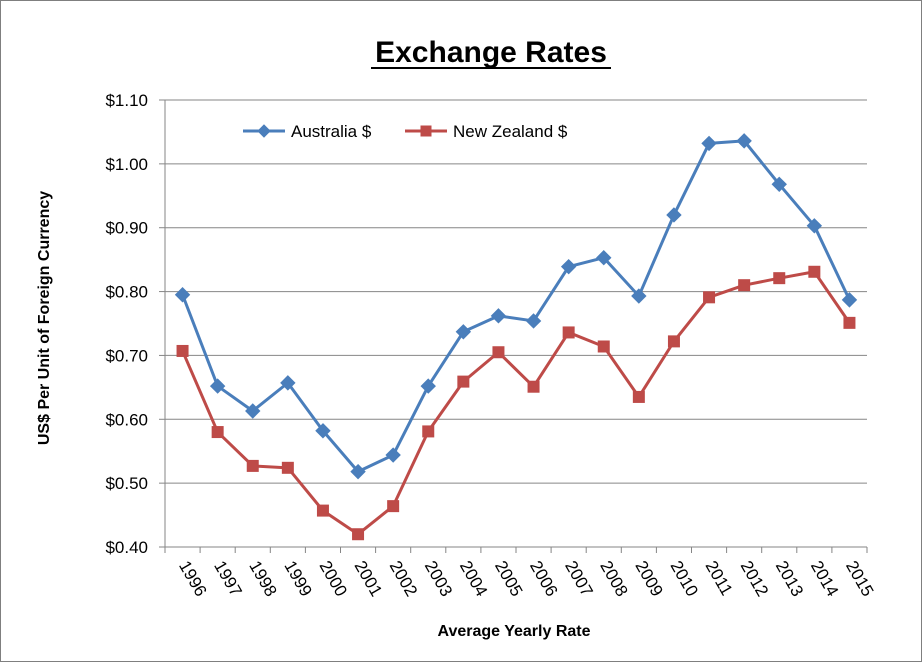 This screenshot has height=663, width=922. I want to click on x-axis-title: Average Yearly Rate, so click(514, 631).